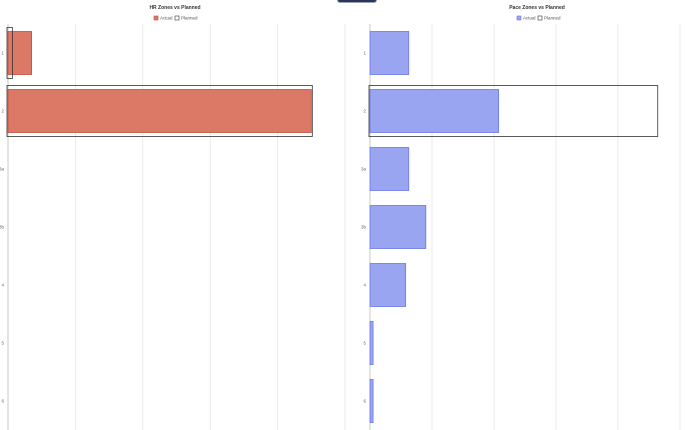 The height and width of the screenshot is (430, 690). Describe the element at coordinates (398, 227) in the screenshot. I see `bar-actual-3b` at that location.